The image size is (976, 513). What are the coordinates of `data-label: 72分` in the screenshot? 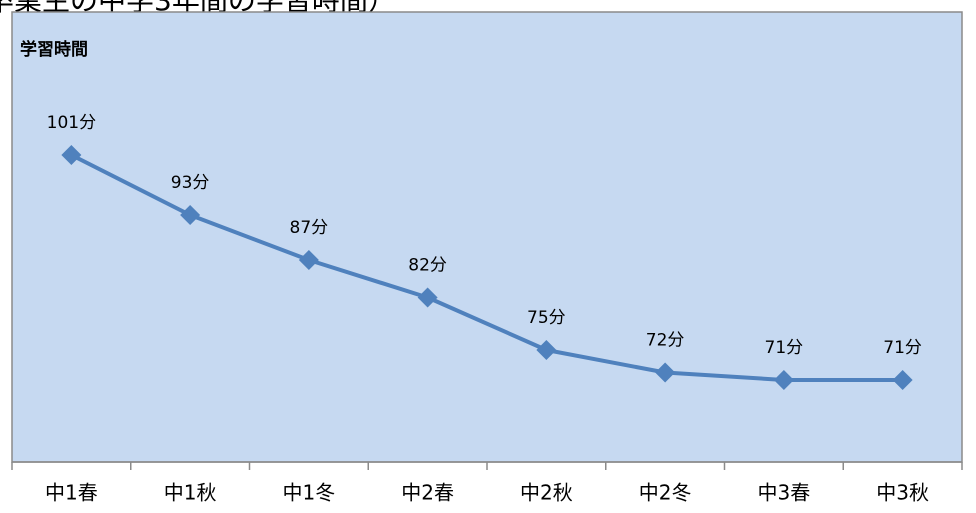 It's located at (665, 341).